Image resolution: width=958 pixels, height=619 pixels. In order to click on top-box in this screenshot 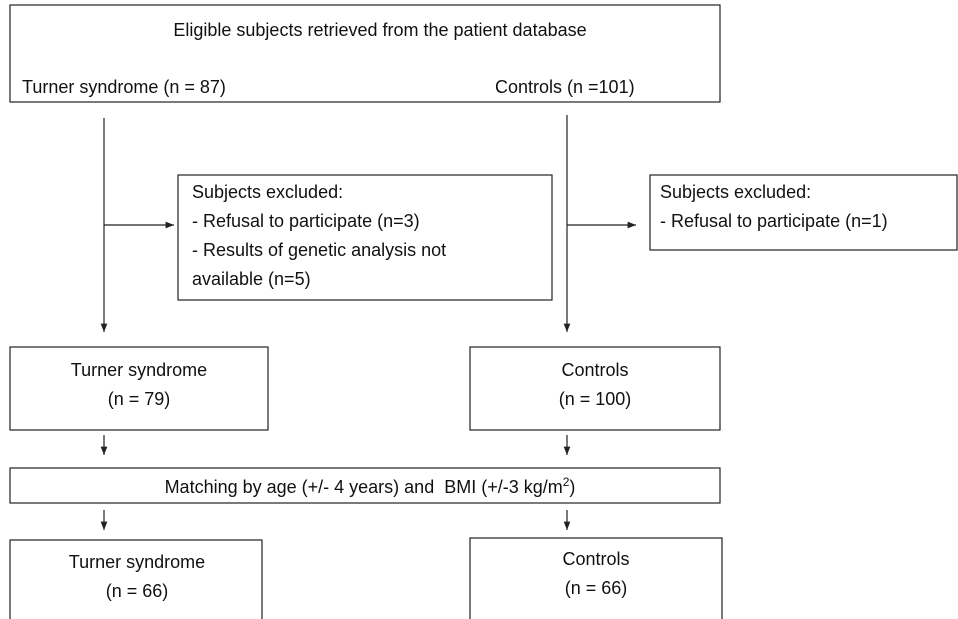, I will do `click(365, 53)`.